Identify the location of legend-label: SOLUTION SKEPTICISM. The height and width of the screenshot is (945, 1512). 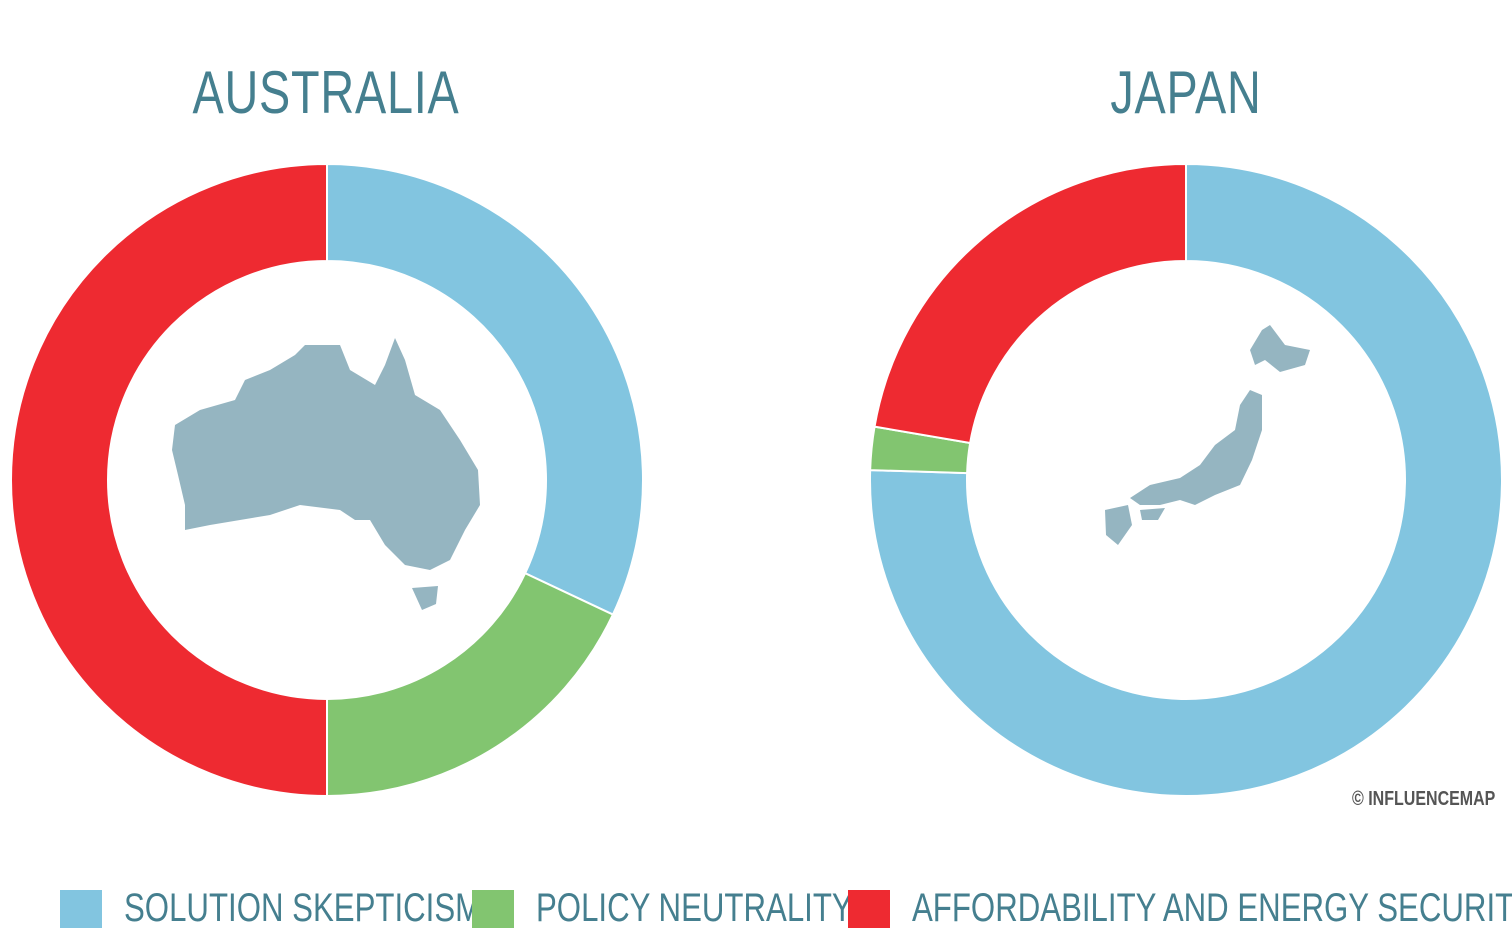
(303, 908).